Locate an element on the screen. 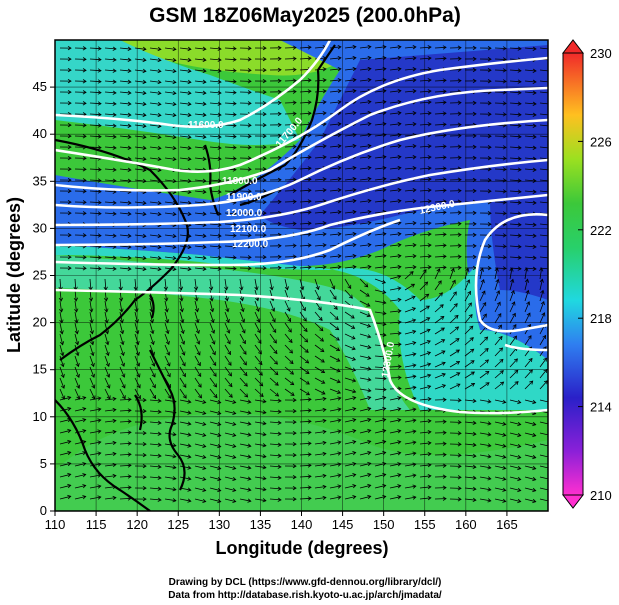 This screenshot has width=619, height=605. colorbar-tick-label: 214 is located at coordinates (601, 407).